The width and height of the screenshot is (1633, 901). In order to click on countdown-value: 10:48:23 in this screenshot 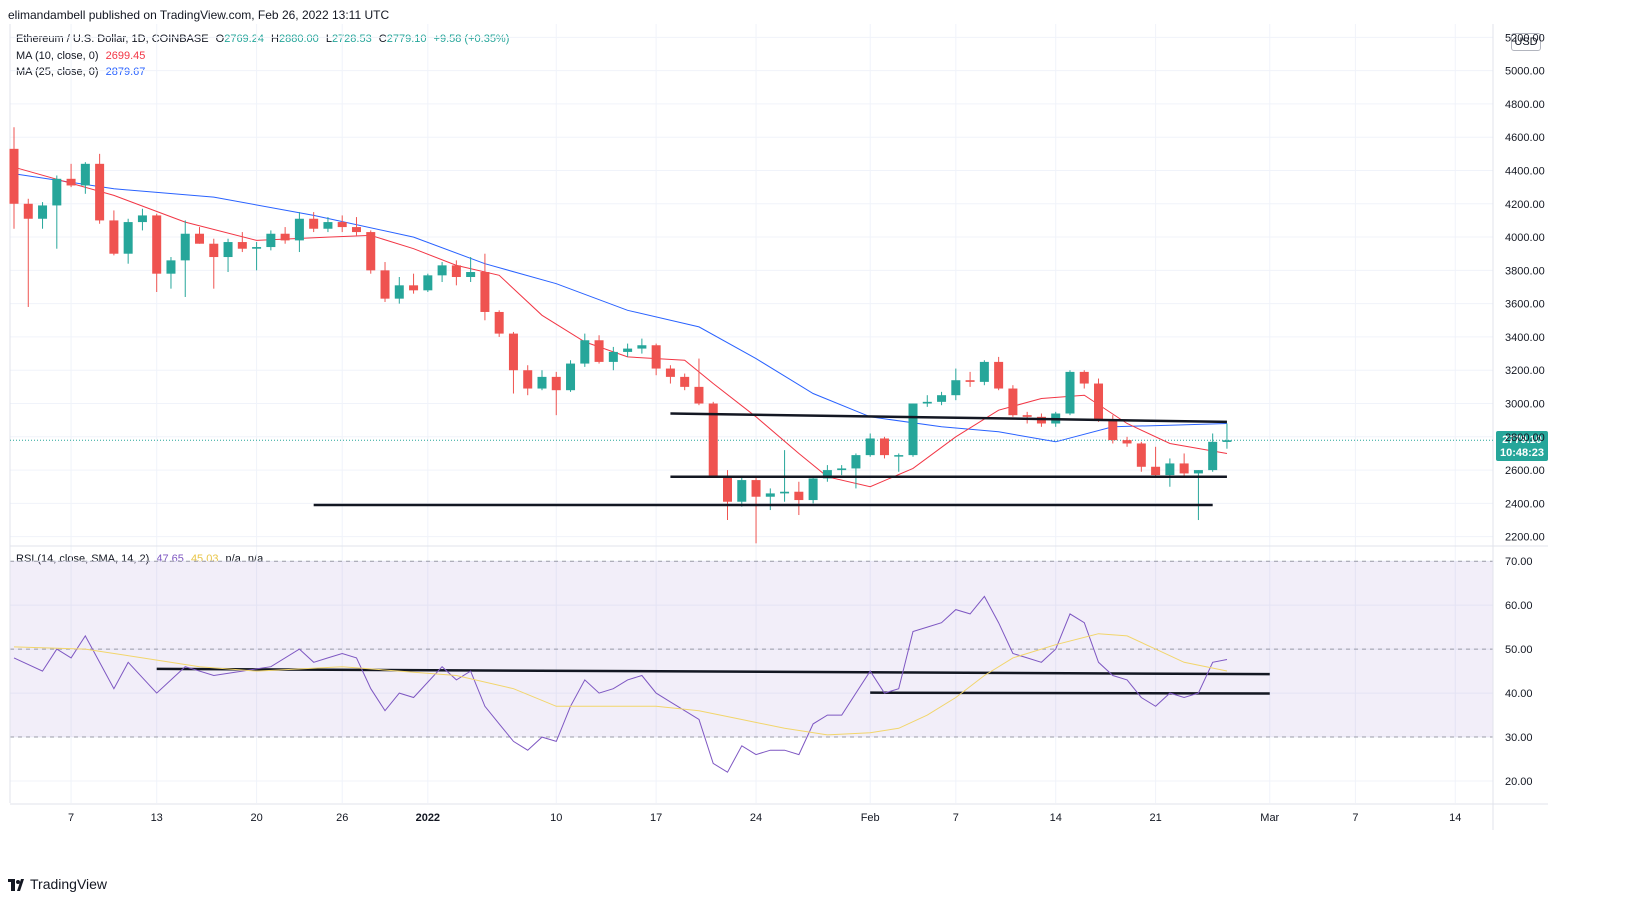, I will do `click(1522, 453)`.